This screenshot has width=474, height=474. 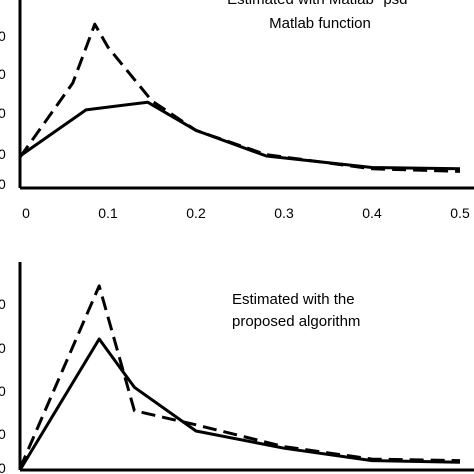 I want to click on x-tick-label: 0, so click(x=26, y=213).